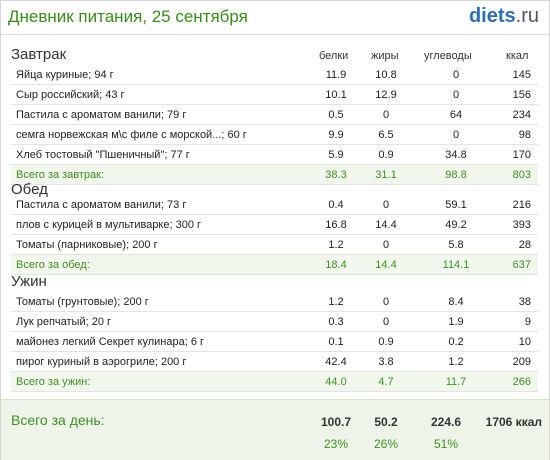 This screenshot has height=460, width=550. Describe the element at coordinates (385, 56) in the screenshot. I see `column-header-fat: жиры` at that location.